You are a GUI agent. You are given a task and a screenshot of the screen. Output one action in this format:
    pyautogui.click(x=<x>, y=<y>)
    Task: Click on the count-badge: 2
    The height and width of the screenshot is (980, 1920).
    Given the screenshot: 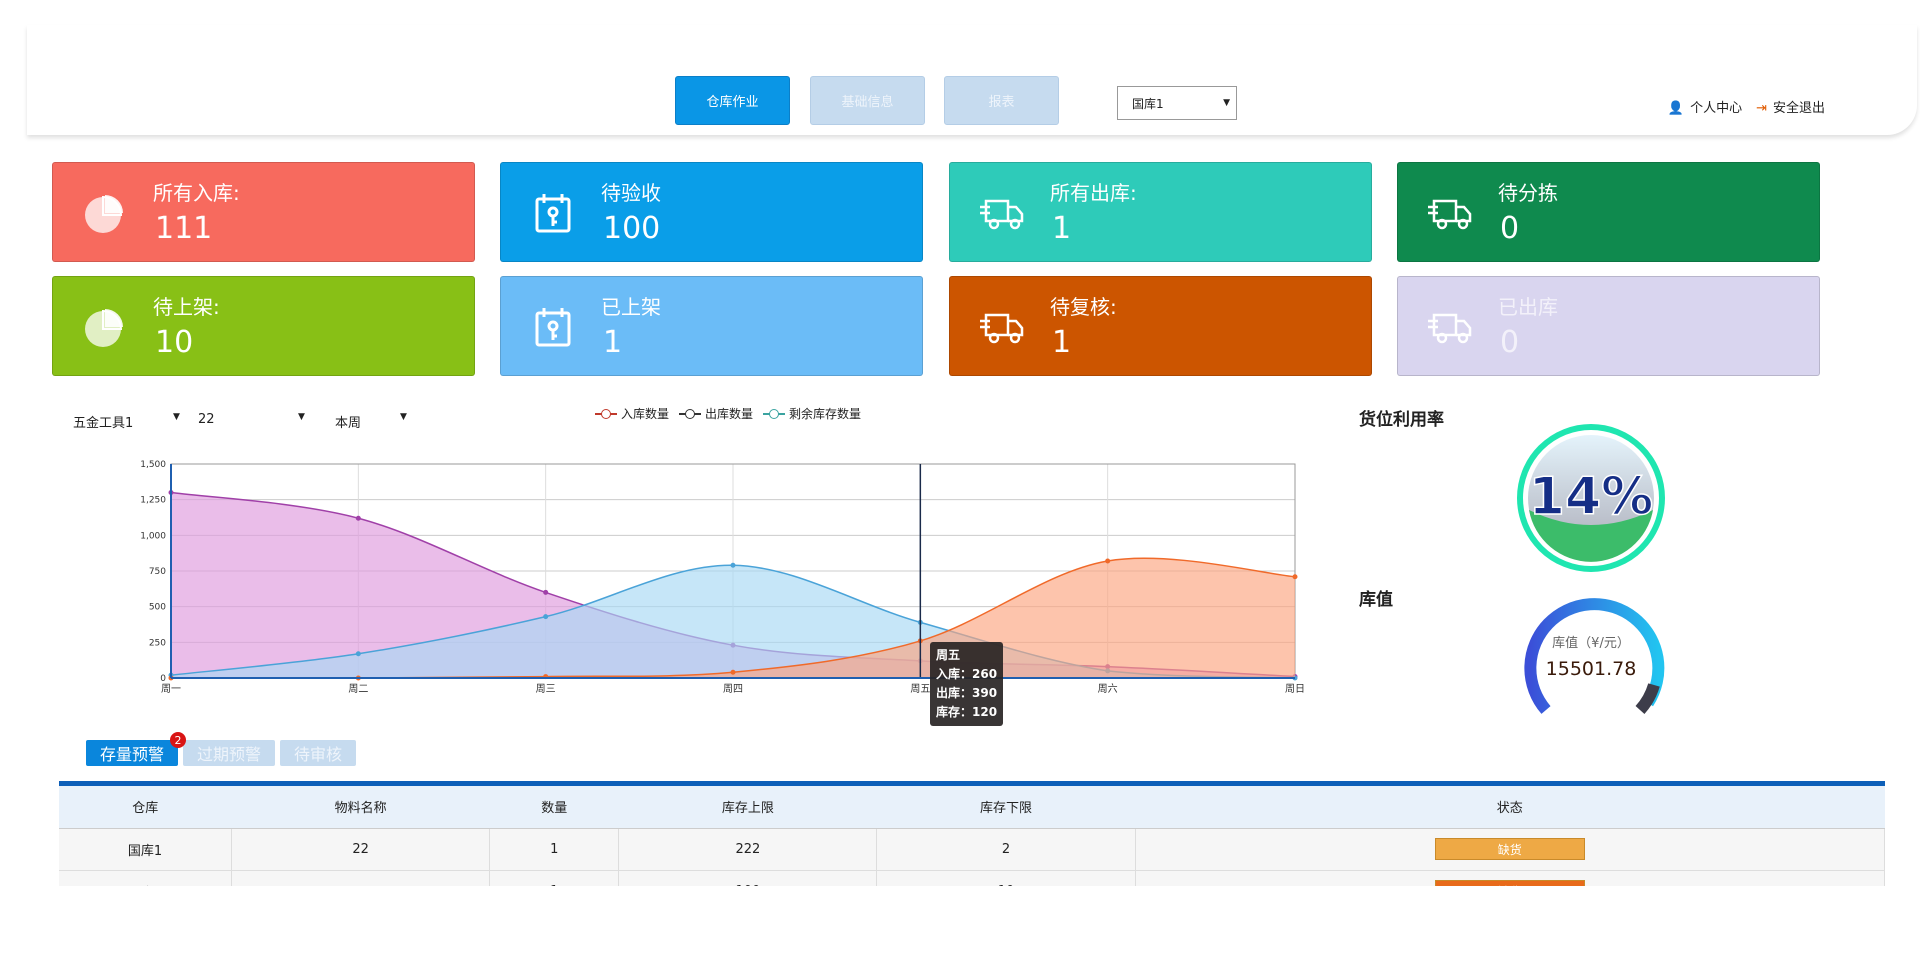 What is the action you would take?
    pyautogui.click(x=178, y=740)
    